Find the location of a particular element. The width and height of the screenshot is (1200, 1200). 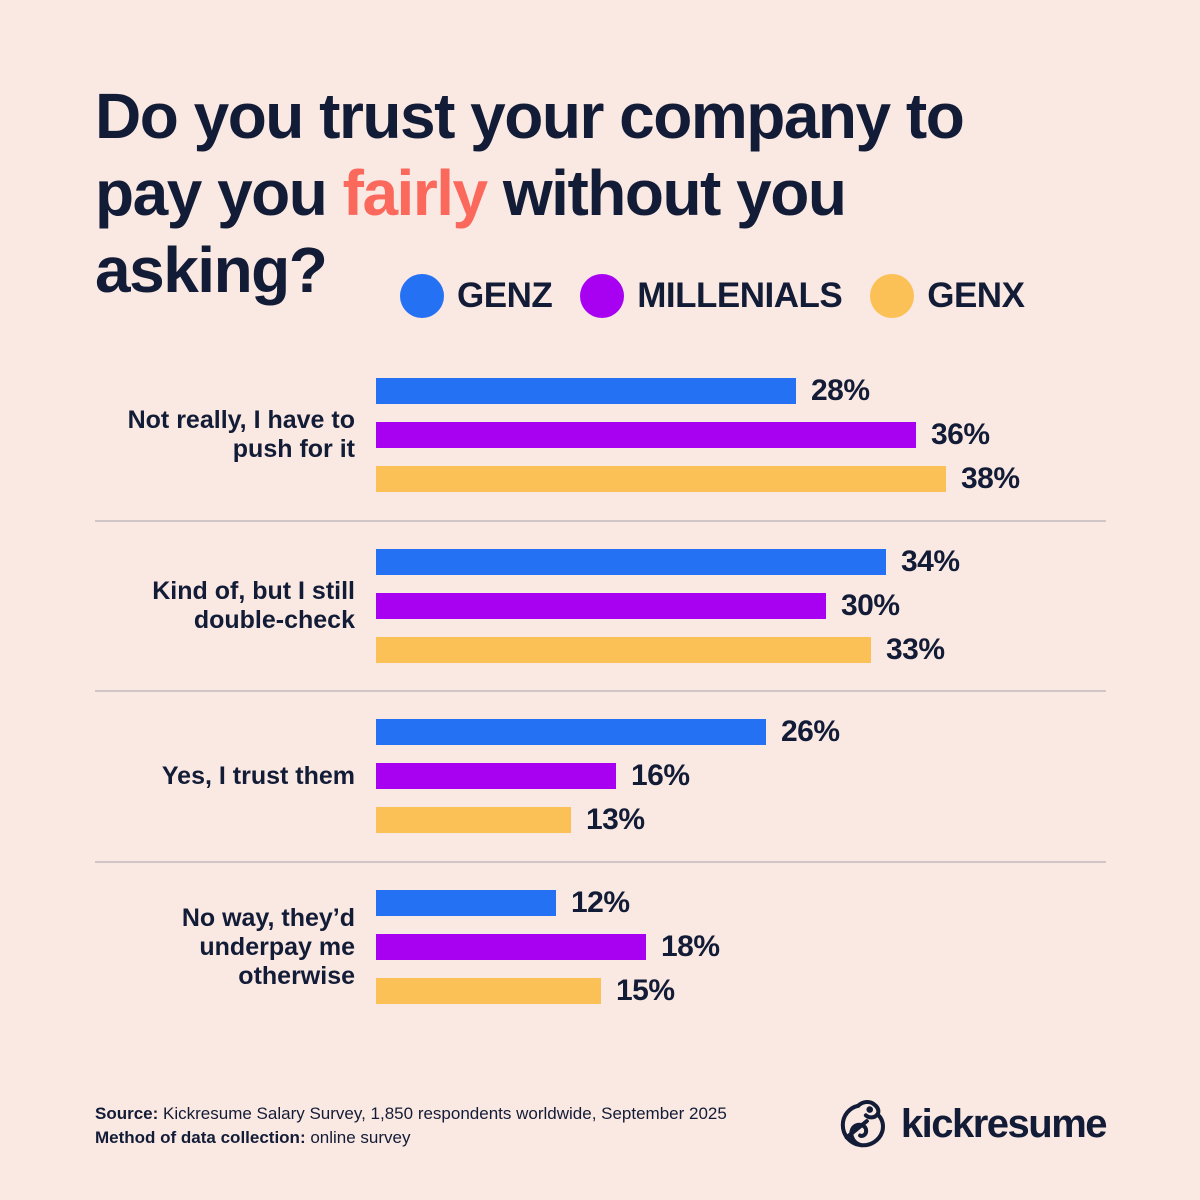

bar-block: 28% 36% 38% is located at coordinates (740, 434).